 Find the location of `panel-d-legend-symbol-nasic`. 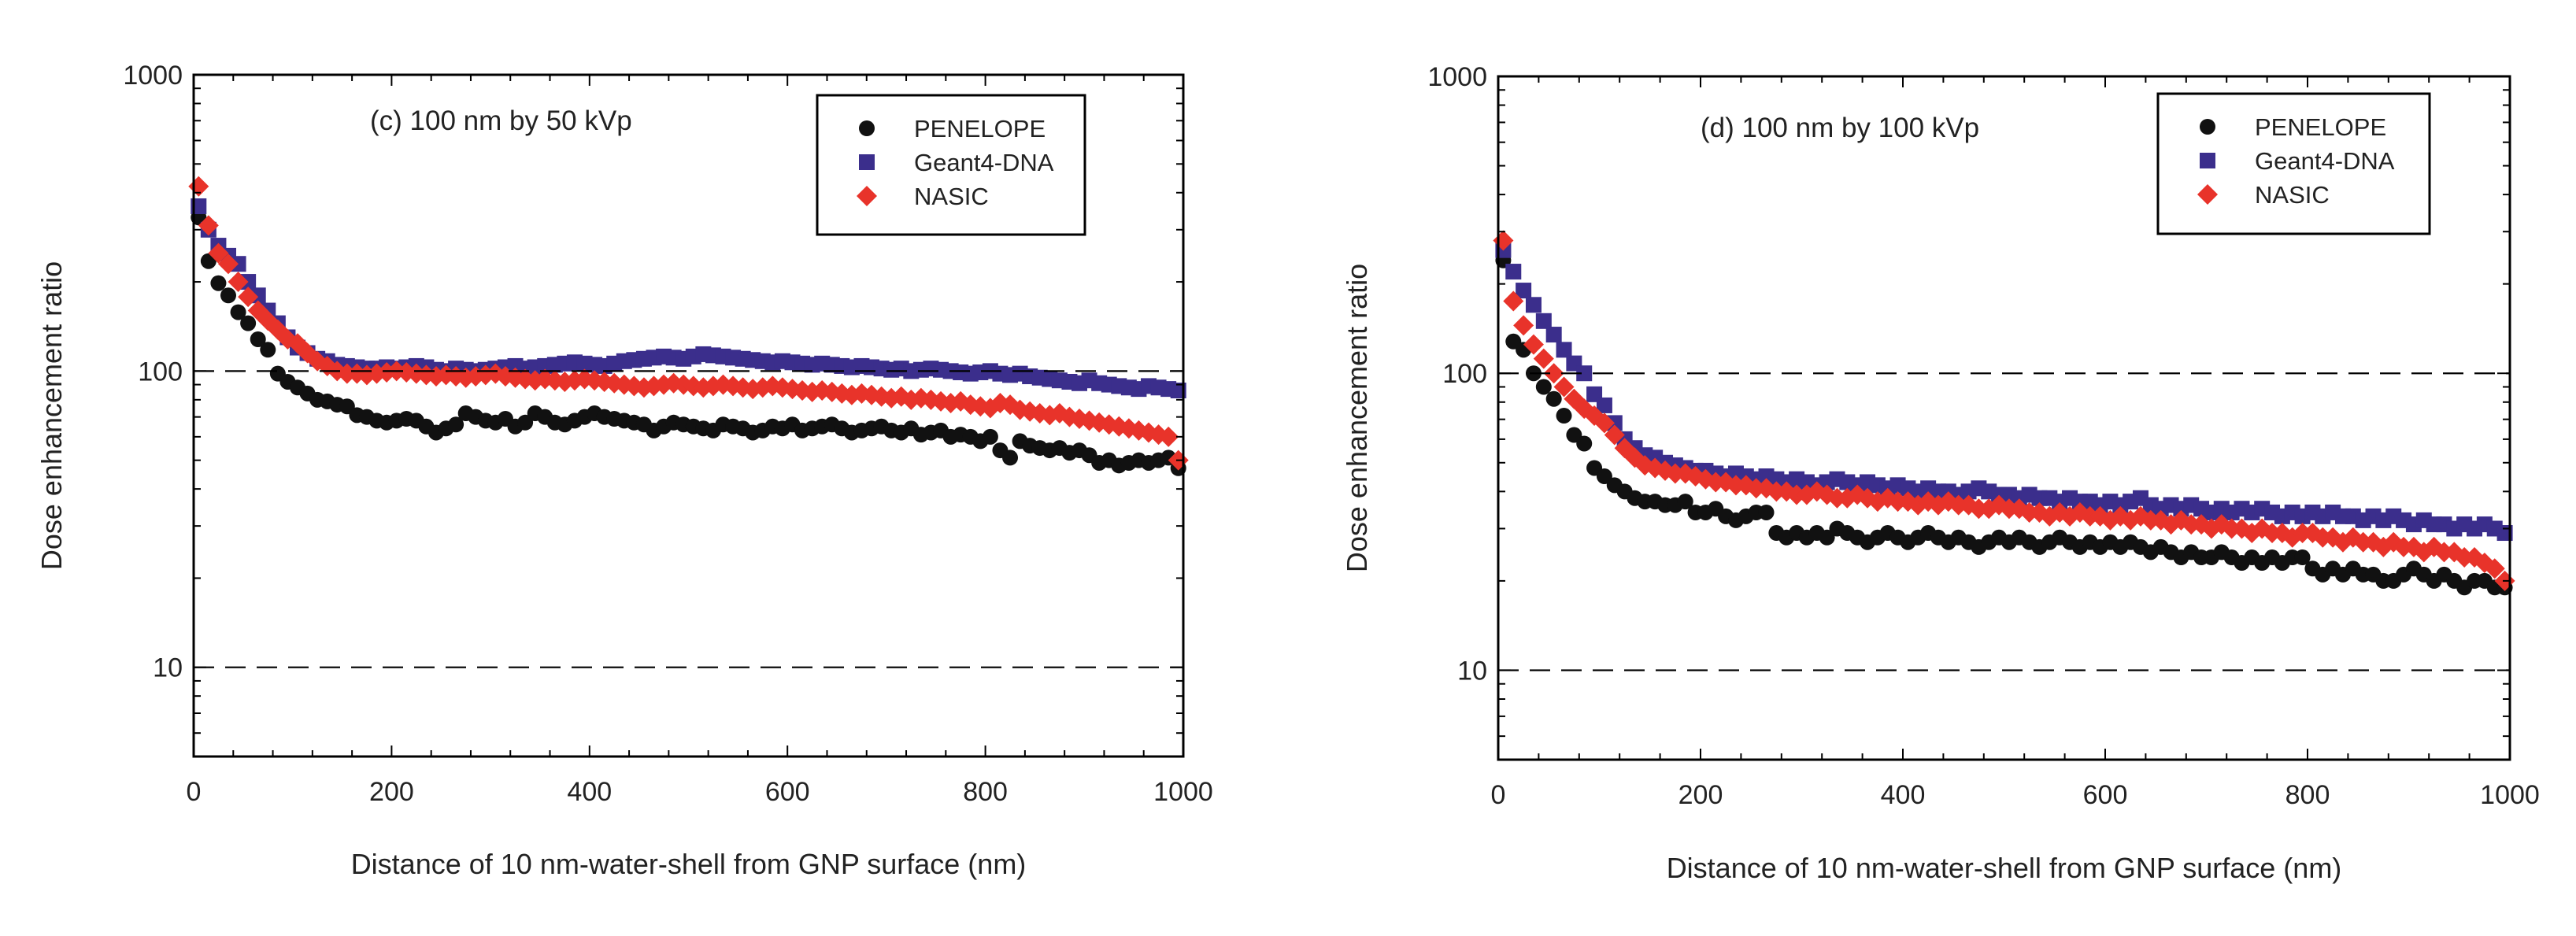

panel-d-legend-symbol-nasic is located at coordinates (2207, 194).